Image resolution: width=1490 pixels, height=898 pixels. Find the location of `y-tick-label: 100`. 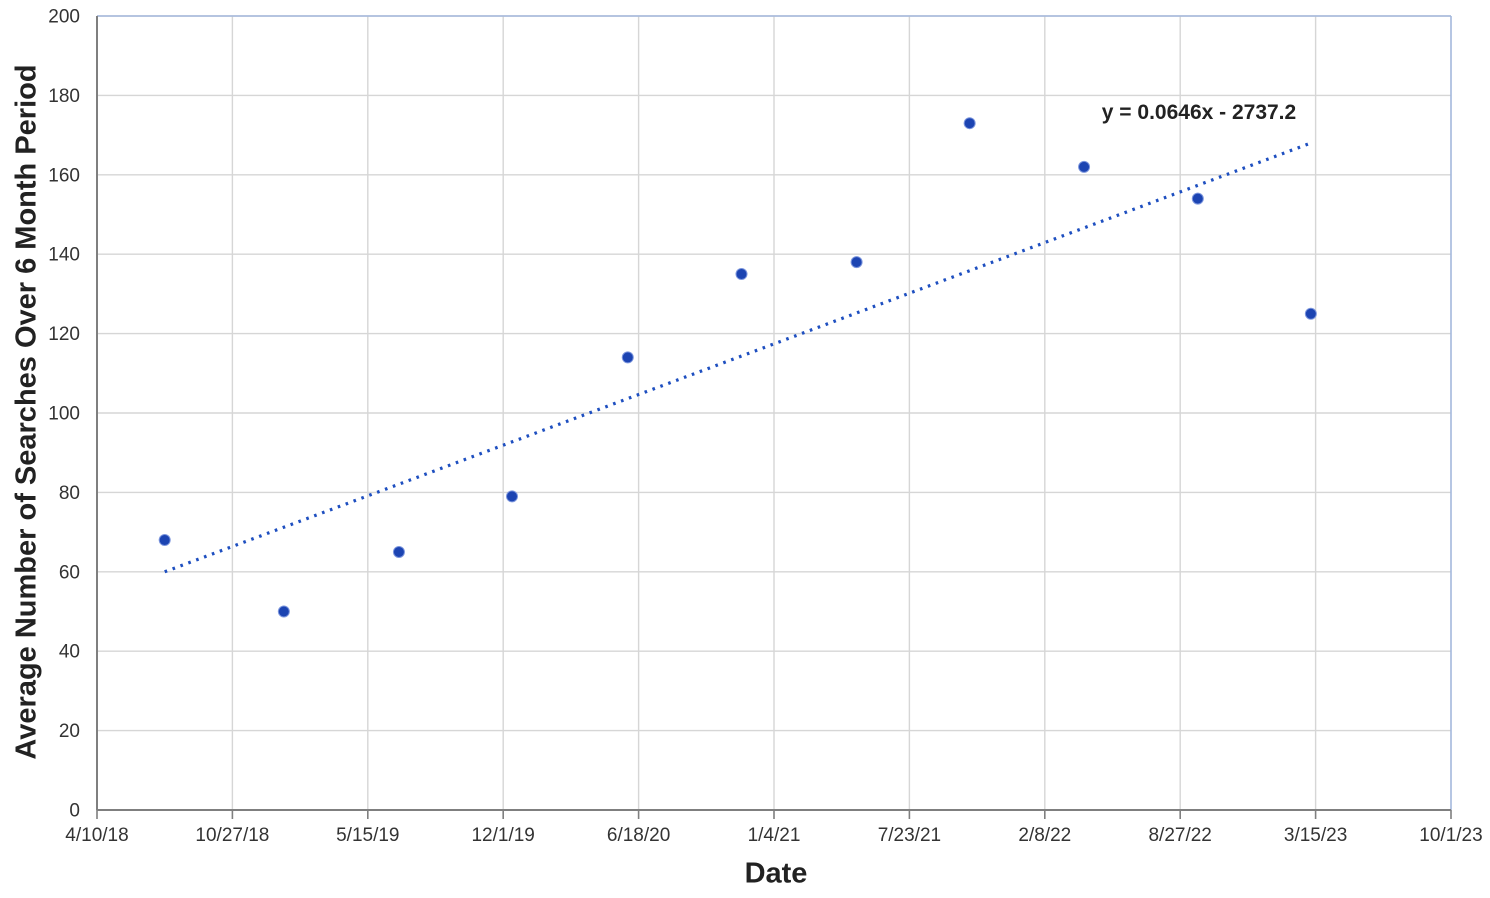

y-tick-label: 100 is located at coordinates (64, 414).